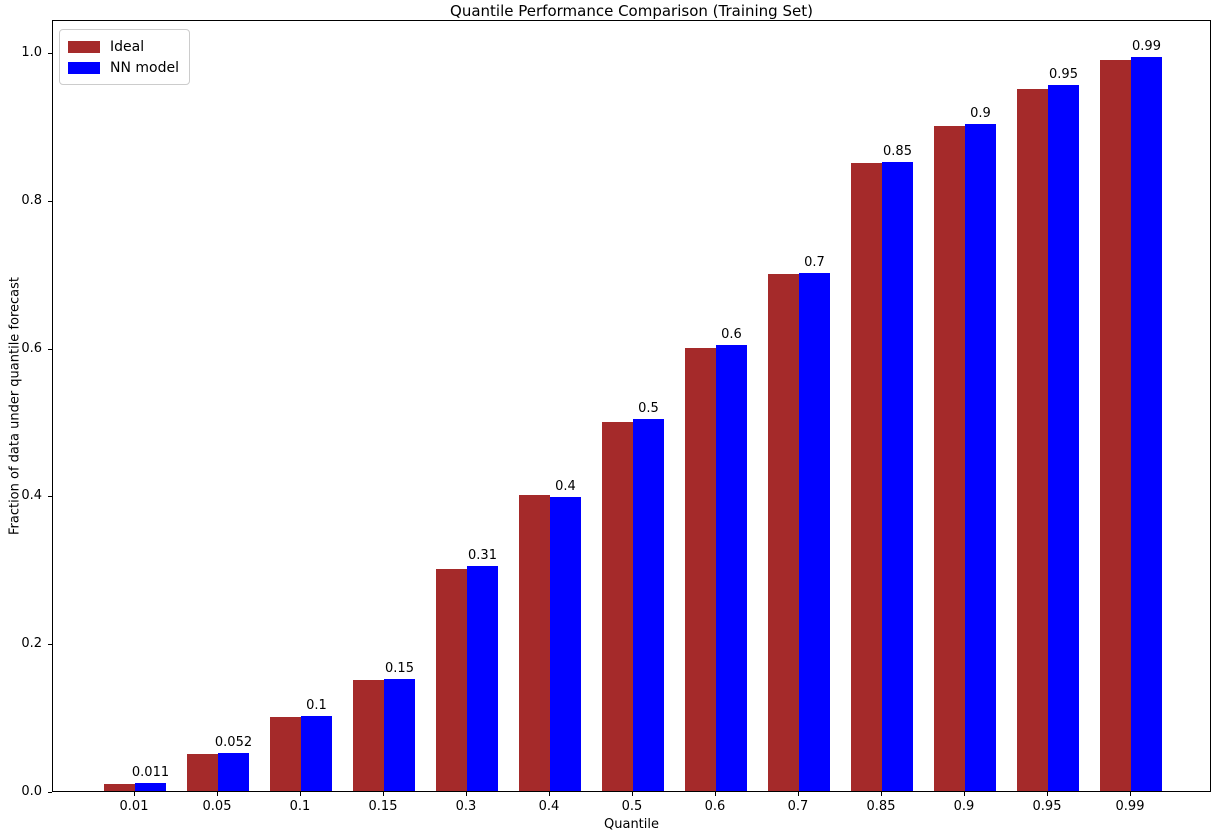 The image size is (1213, 835). What do you see at coordinates (383, 806) in the screenshot?
I see `x-tick-label-0.15: 0.15` at bounding box center [383, 806].